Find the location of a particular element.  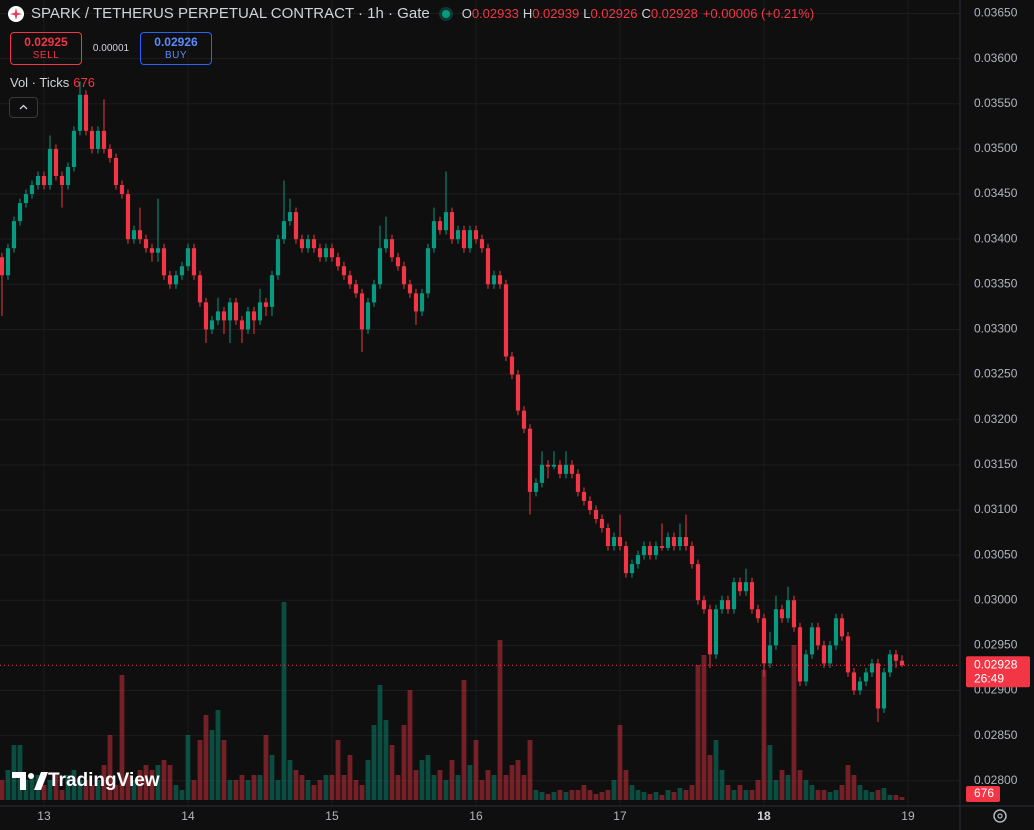

chevron-path is located at coordinates (23, 107).